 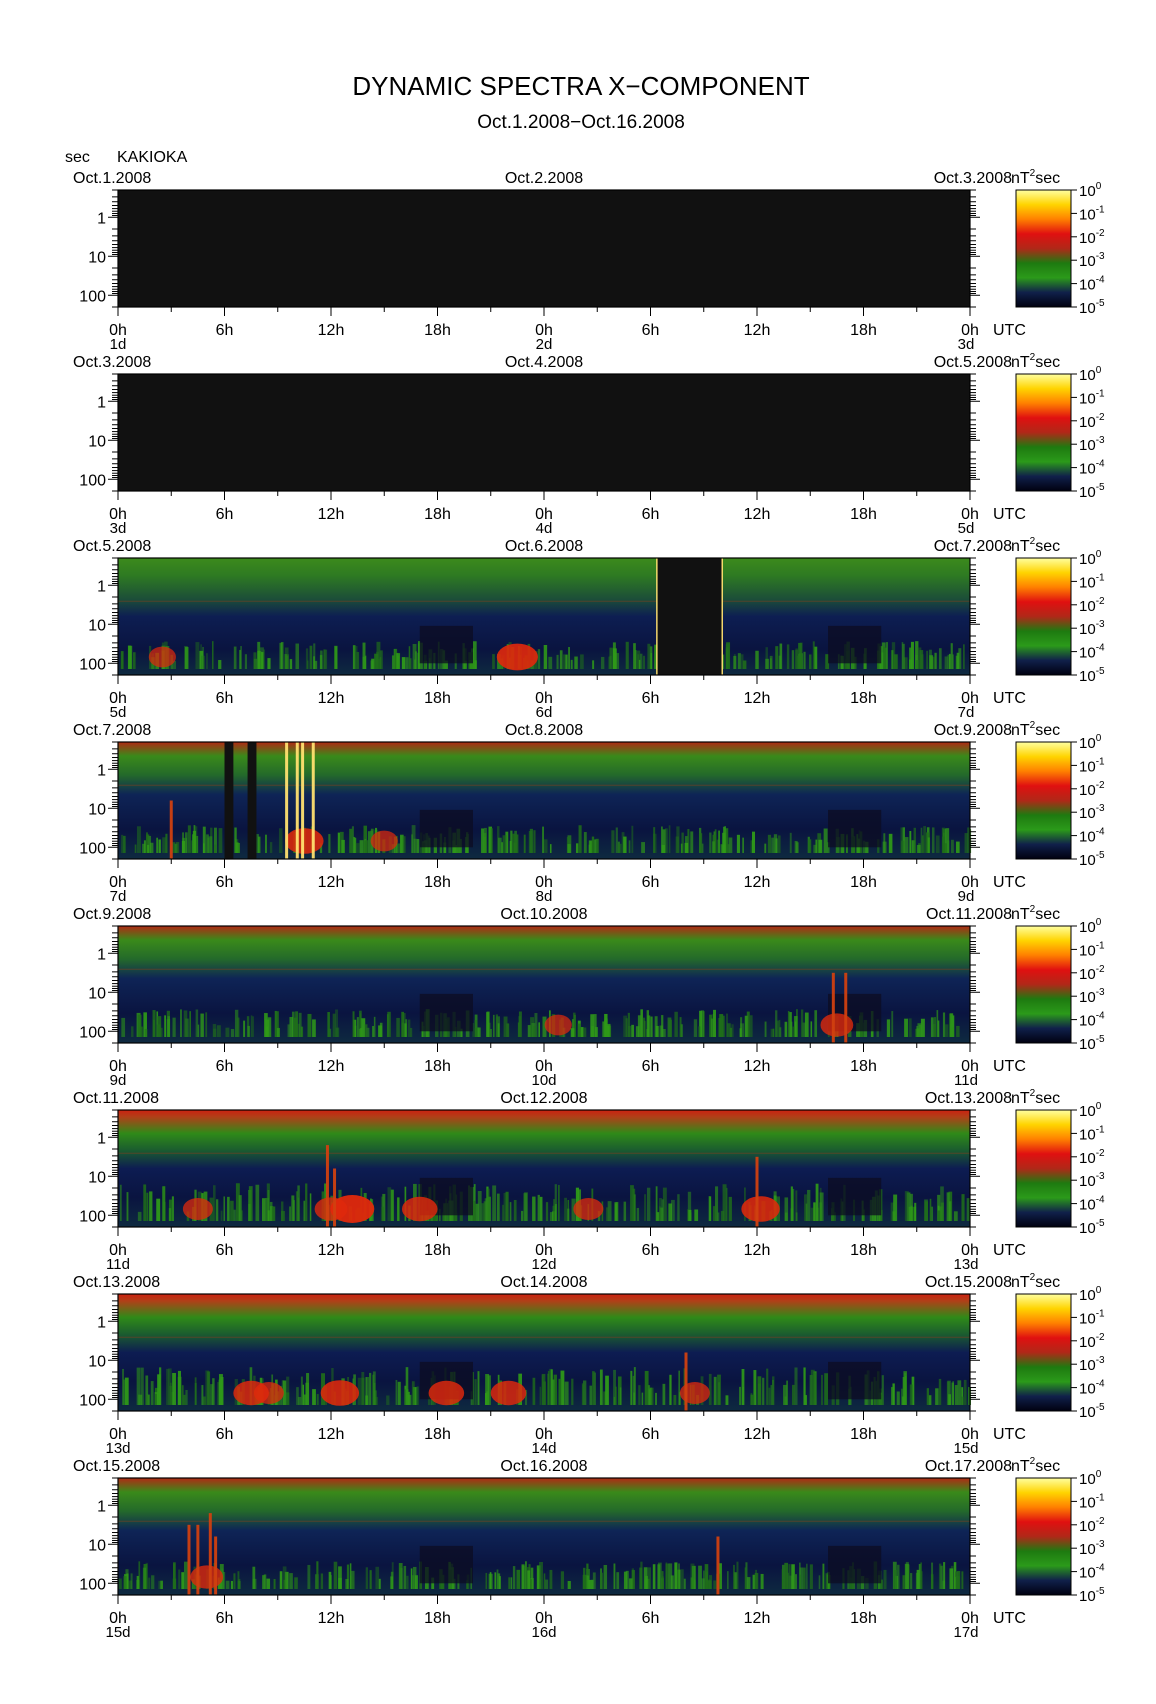 I want to click on panel-start-date: Oct.13.2008, so click(x=116, y=1282).